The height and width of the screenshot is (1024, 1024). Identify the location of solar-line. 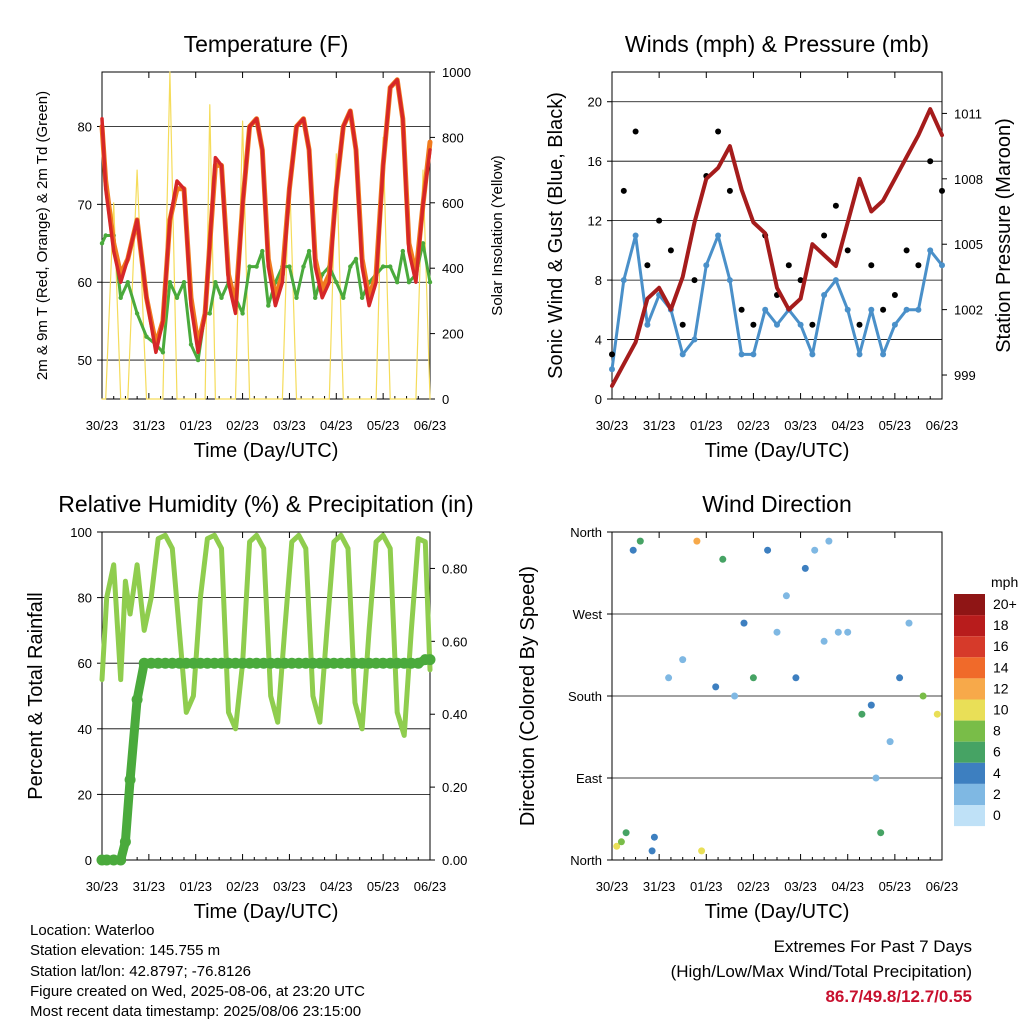
(266, 235).